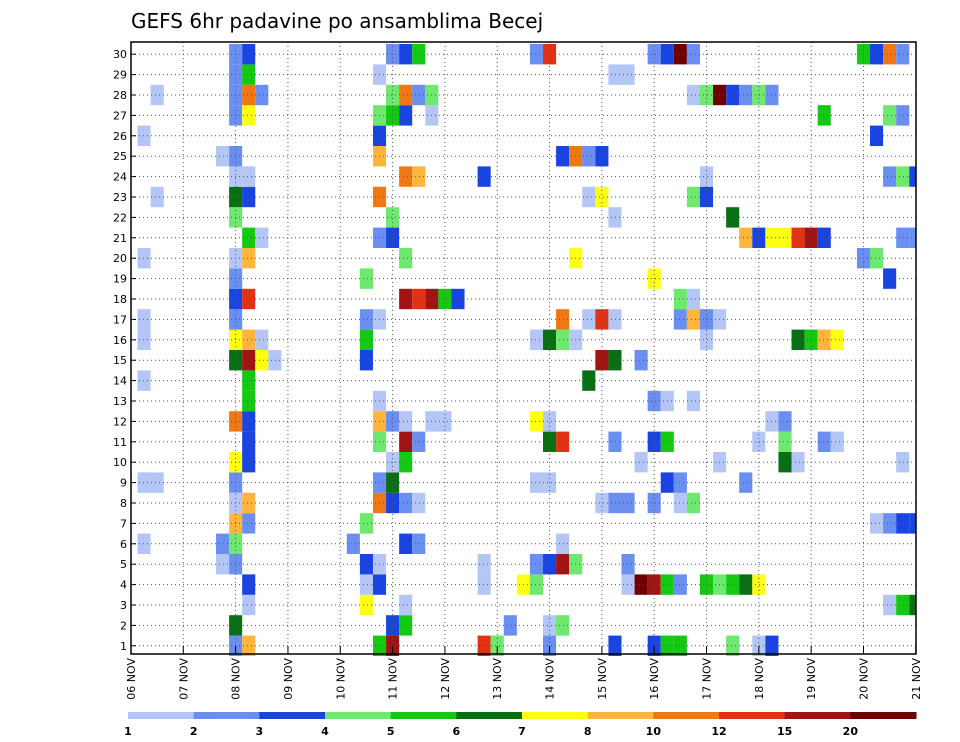 The image size is (960, 742). What do you see at coordinates (120, 217) in the screenshot?
I see `y-tick-label: 22` at bounding box center [120, 217].